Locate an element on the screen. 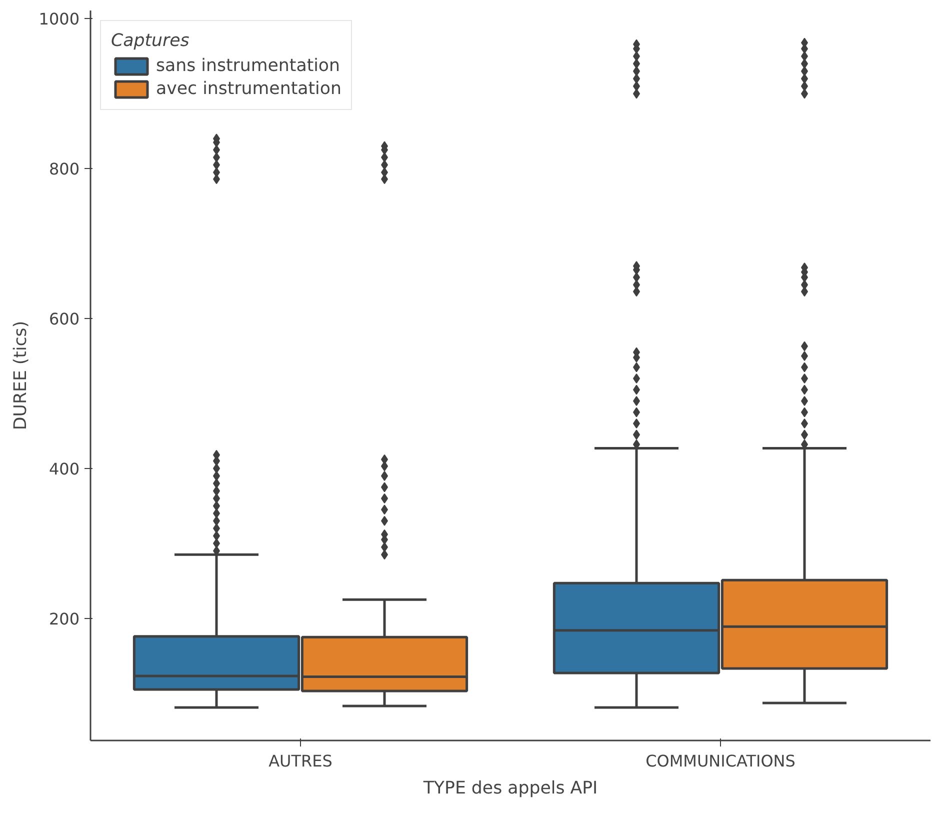 The height and width of the screenshot is (818, 947). legend-title: Captures is located at coordinates (150, 41).